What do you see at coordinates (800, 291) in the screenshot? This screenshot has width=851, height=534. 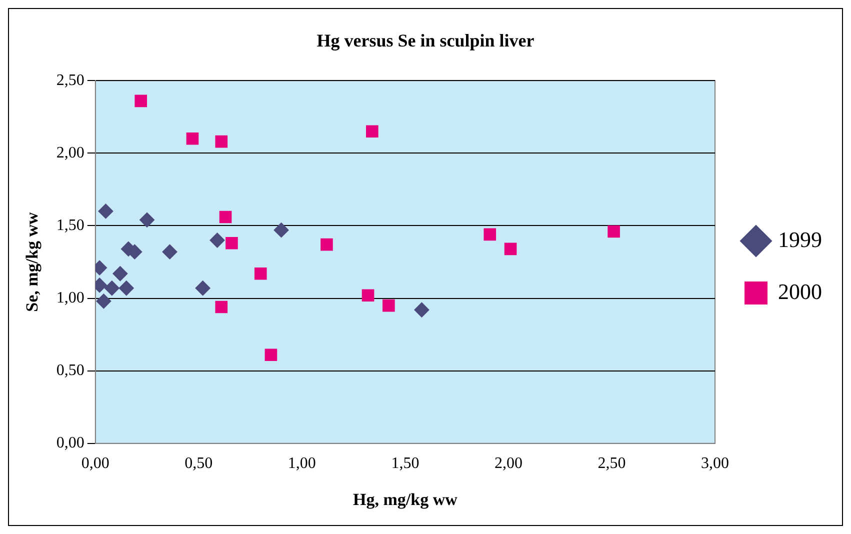 I see `legend-label: 2000` at bounding box center [800, 291].